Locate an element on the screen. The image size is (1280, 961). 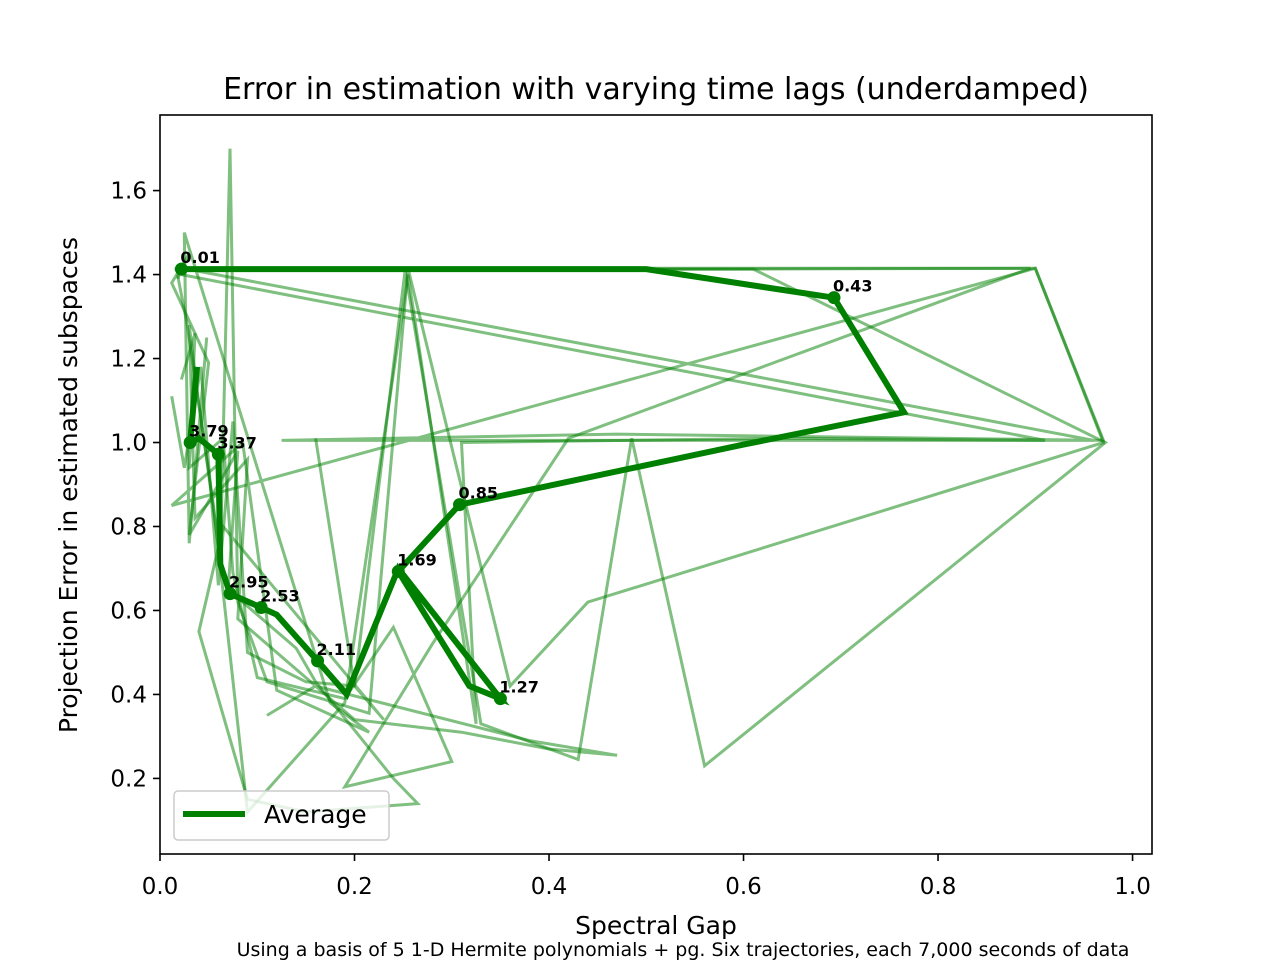
data-label: 1.69 is located at coordinates (416, 559).